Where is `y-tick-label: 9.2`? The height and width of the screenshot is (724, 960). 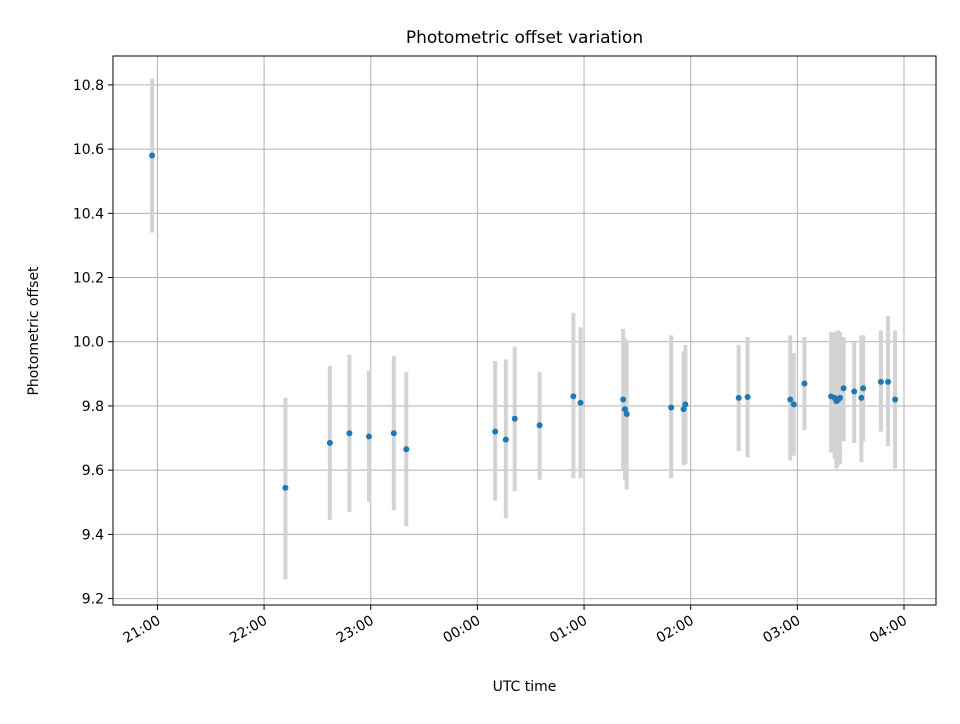 y-tick-label: 9.2 is located at coordinates (93, 600).